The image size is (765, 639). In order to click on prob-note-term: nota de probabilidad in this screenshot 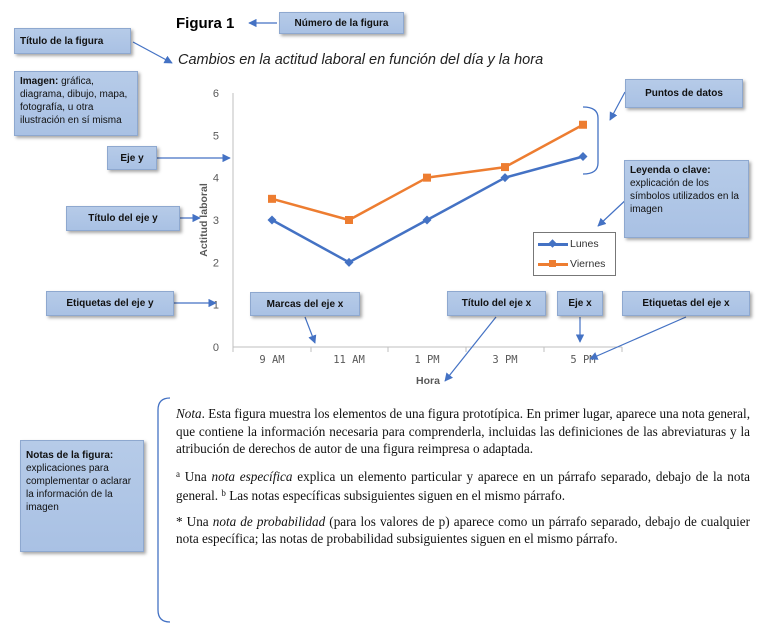, I will do `click(269, 521)`.